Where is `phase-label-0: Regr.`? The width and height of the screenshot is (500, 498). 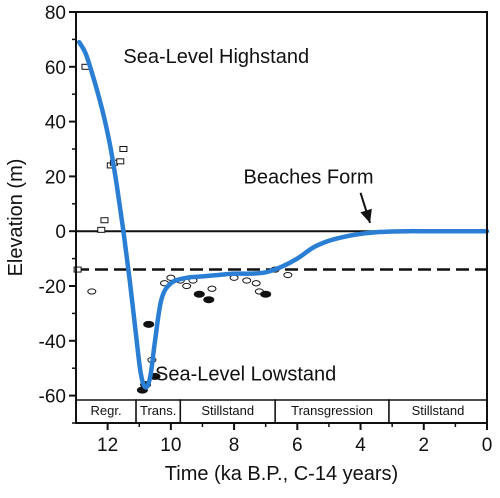
phase-label-0: Regr. is located at coordinates (105, 410).